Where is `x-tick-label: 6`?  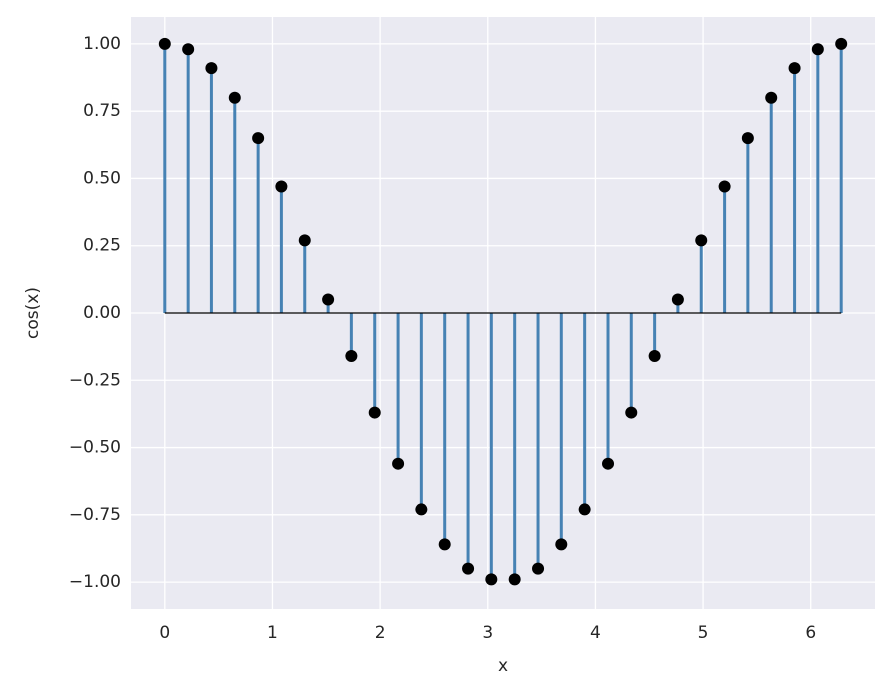 x-tick-label: 6 is located at coordinates (810, 633).